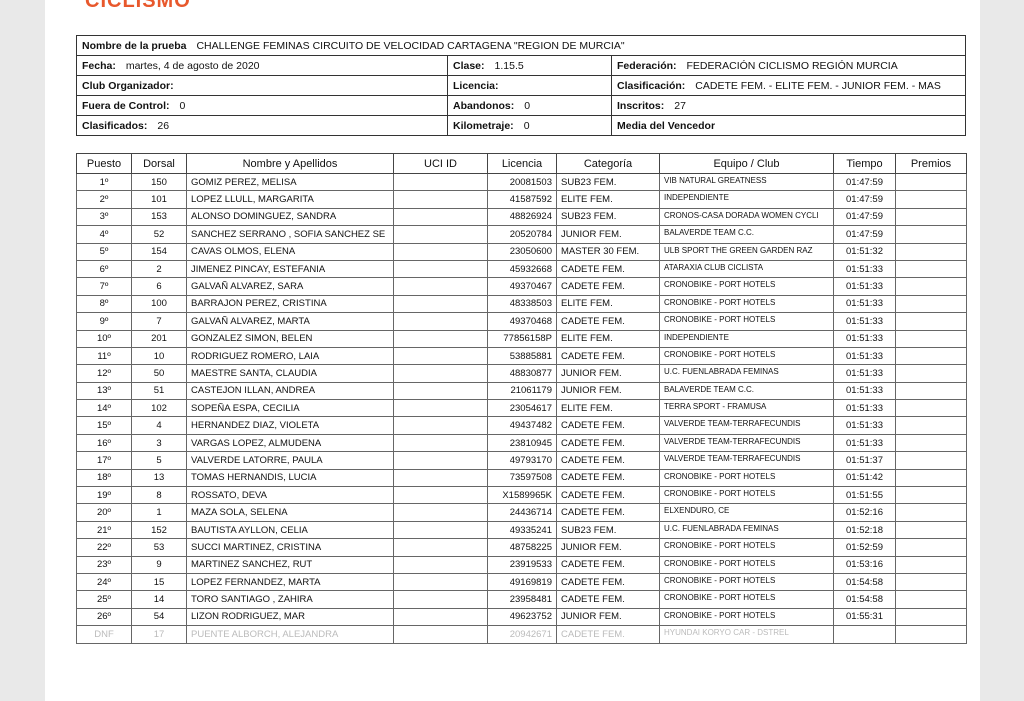  What do you see at coordinates (262, 105) in the screenshot?
I see `out-of-control-cell: Fuera de Control: 0` at bounding box center [262, 105].